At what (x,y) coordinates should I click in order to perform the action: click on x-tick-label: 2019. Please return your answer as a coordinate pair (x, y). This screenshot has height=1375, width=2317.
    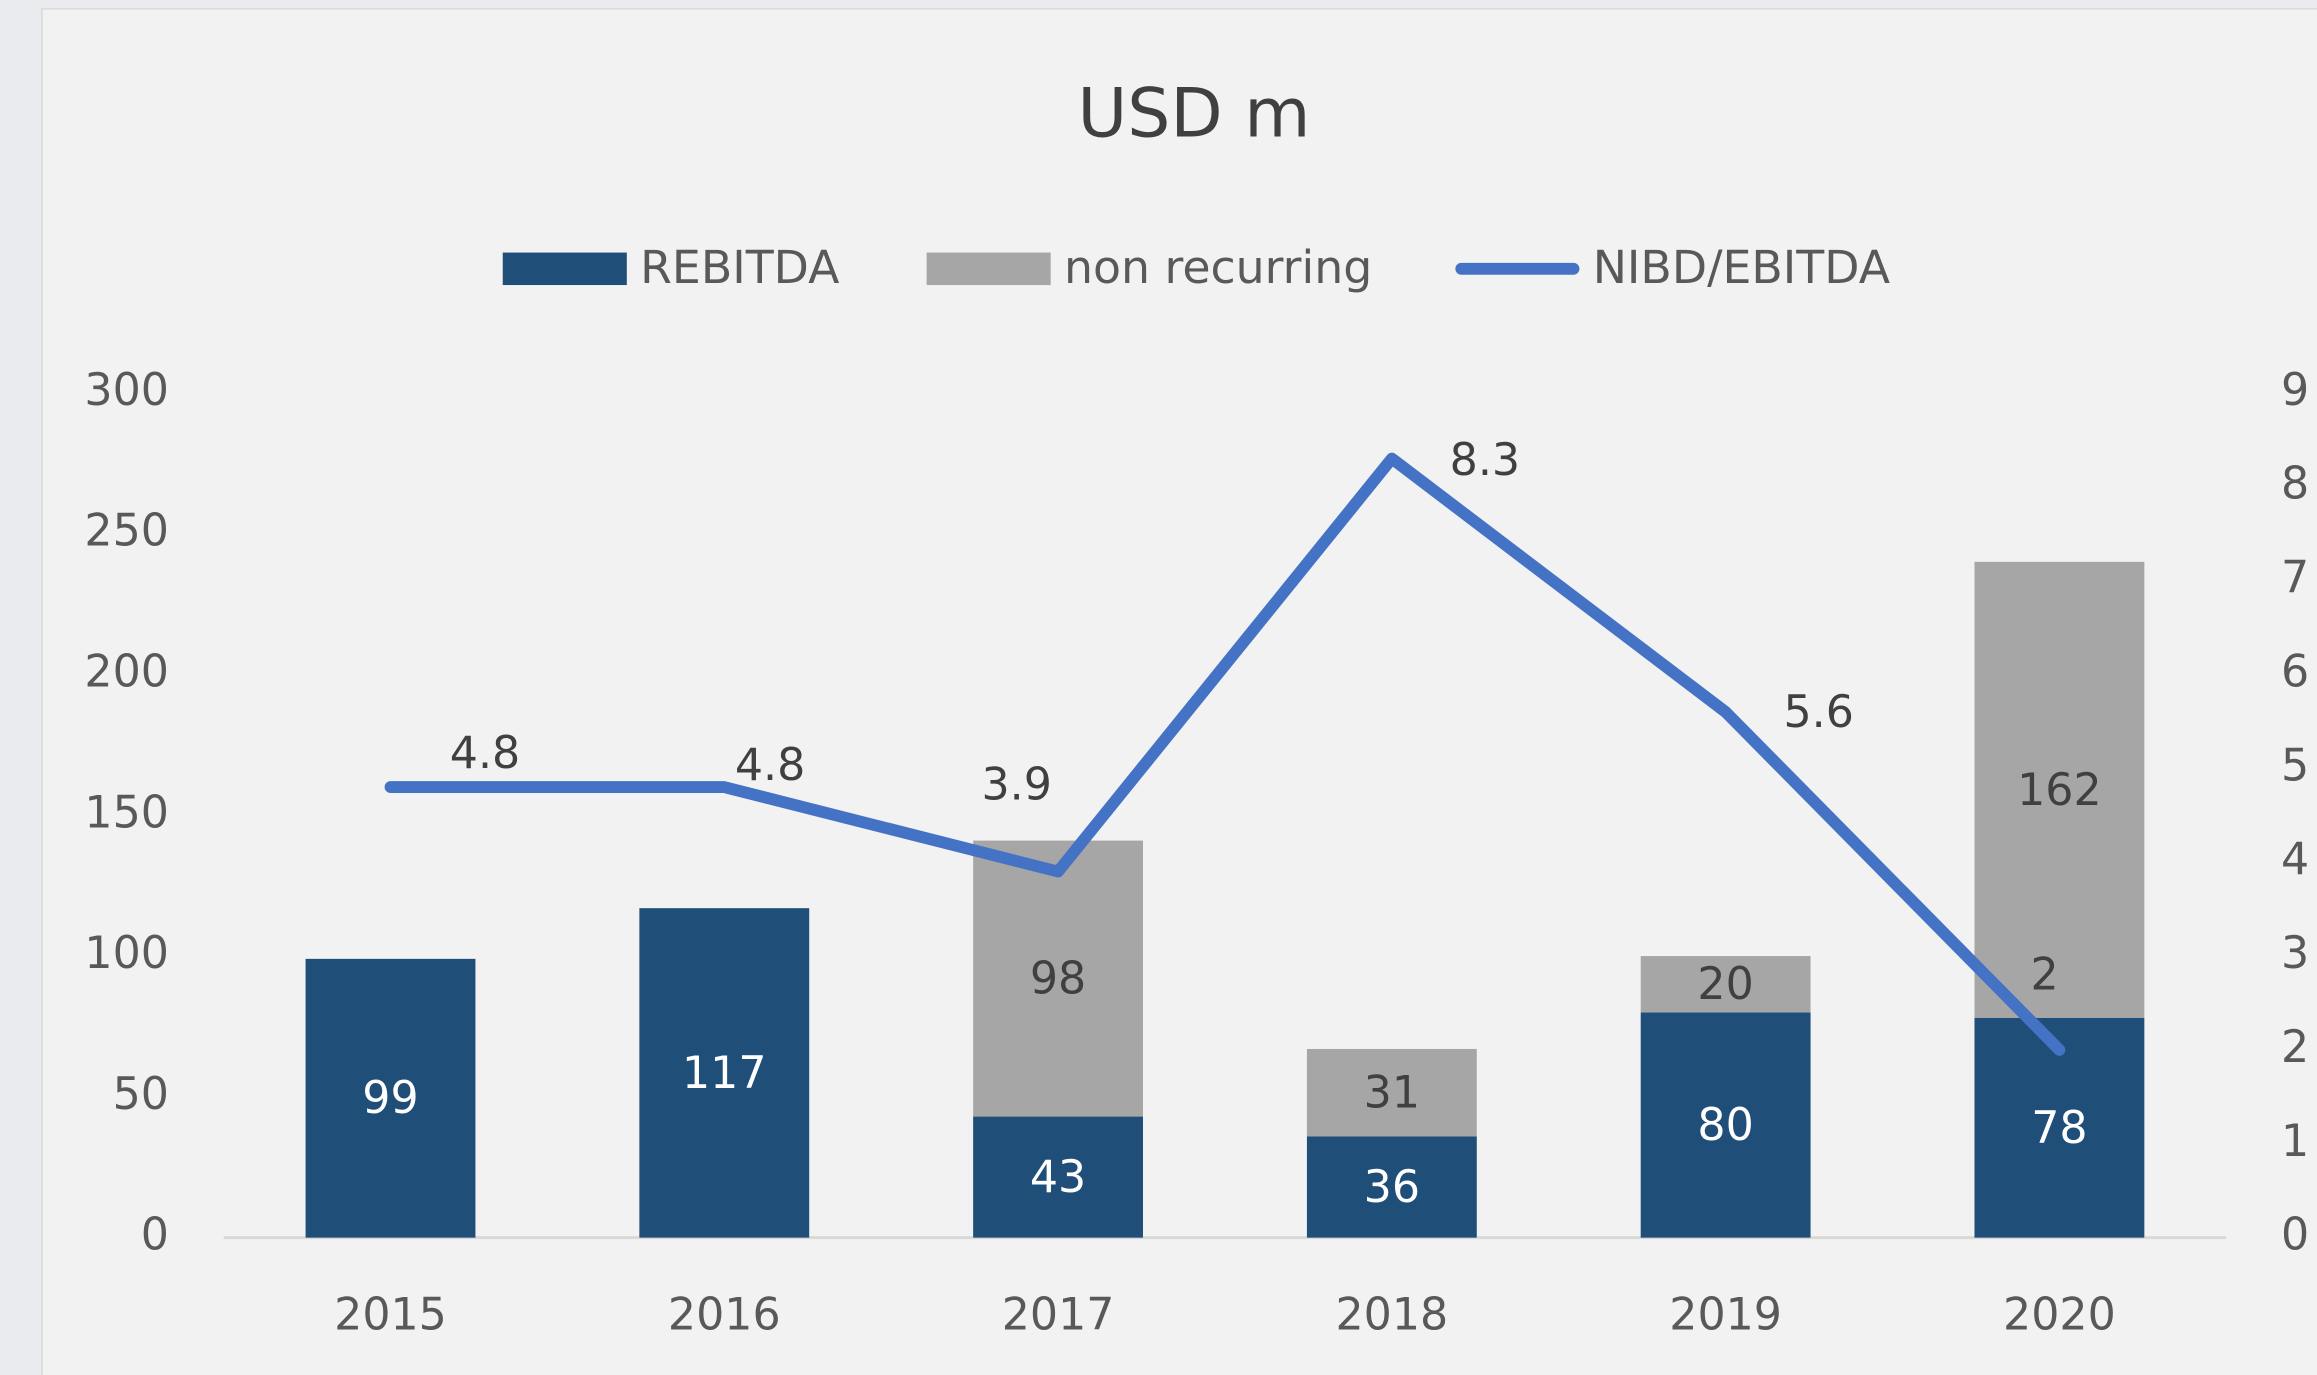
    Looking at the image, I should click on (1725, 1314).